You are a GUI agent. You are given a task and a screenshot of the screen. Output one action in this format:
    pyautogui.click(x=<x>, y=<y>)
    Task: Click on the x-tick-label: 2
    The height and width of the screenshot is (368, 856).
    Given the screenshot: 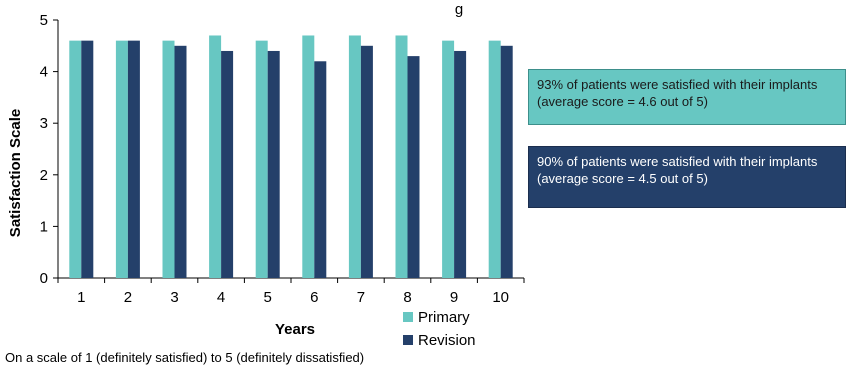 What is the action you would take?
    pyautogui.click(x=128, y=297)
    